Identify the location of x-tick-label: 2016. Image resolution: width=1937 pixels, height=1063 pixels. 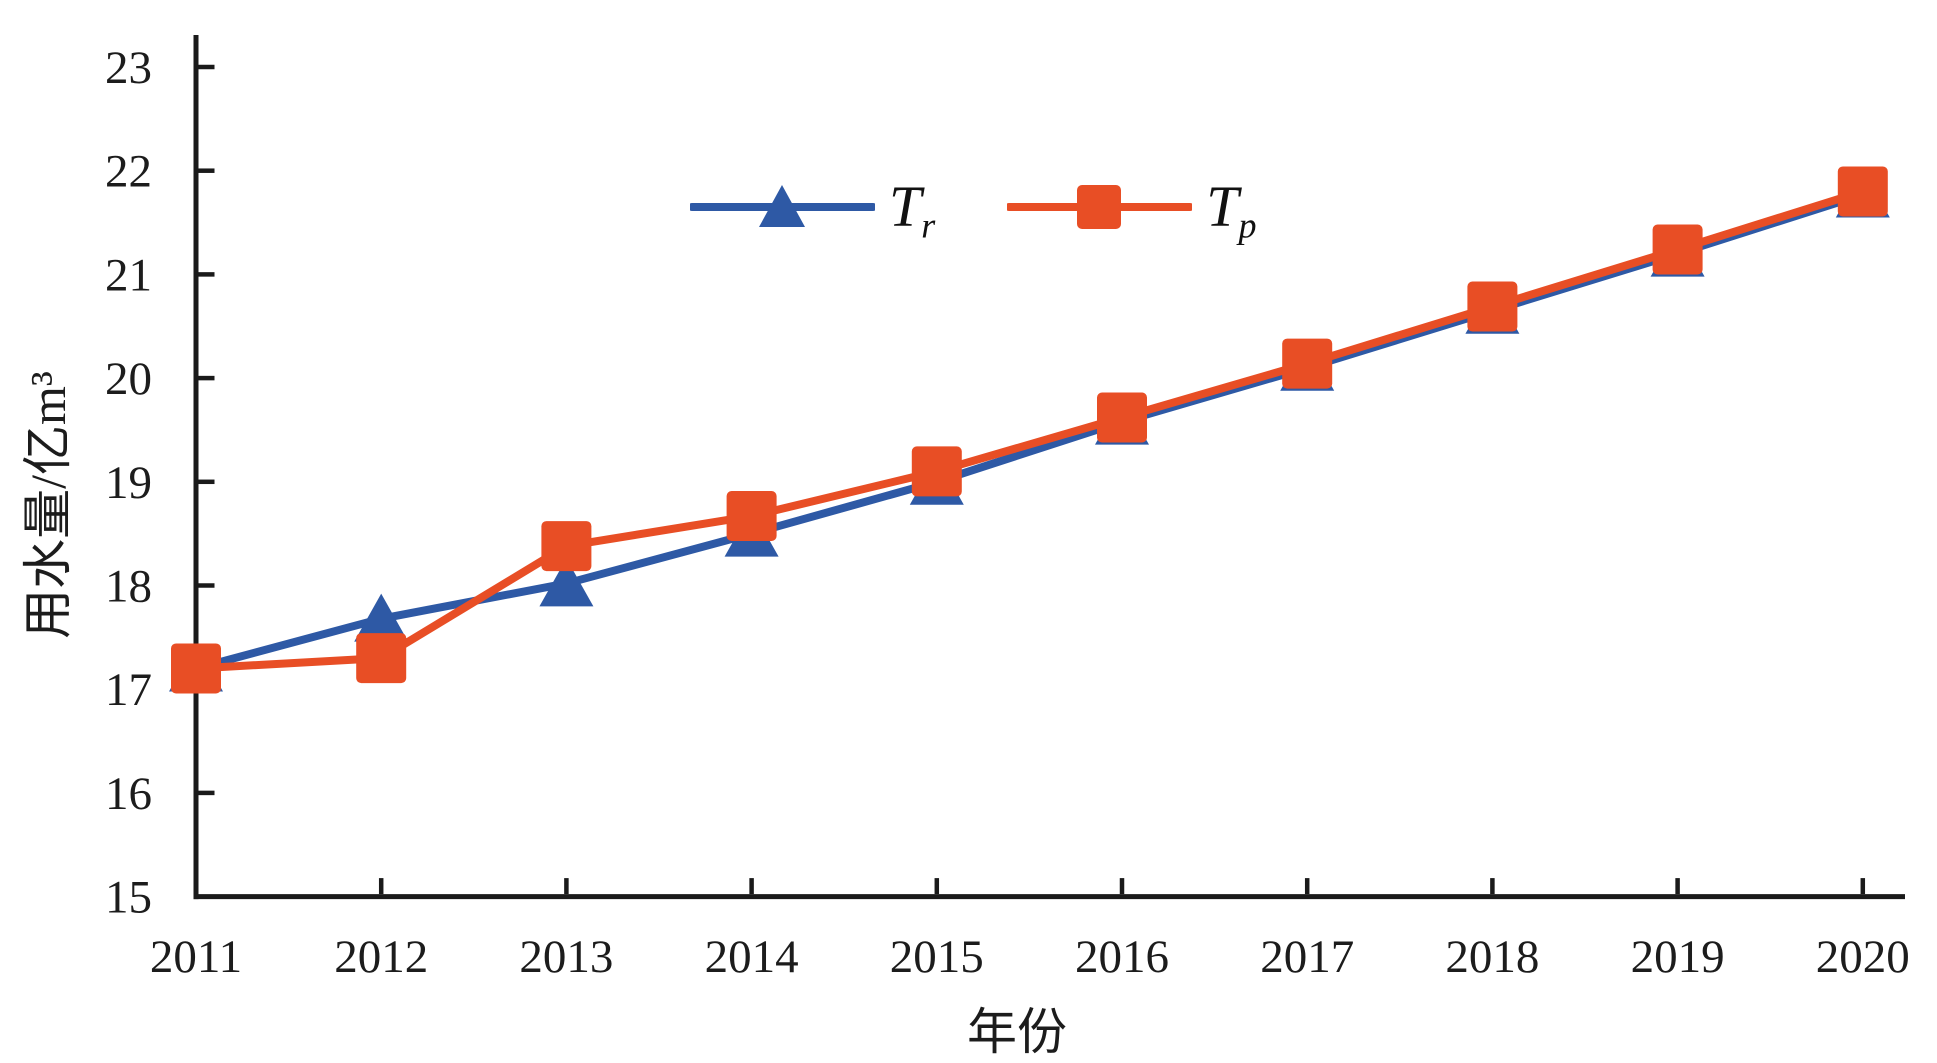
(1122, 957).